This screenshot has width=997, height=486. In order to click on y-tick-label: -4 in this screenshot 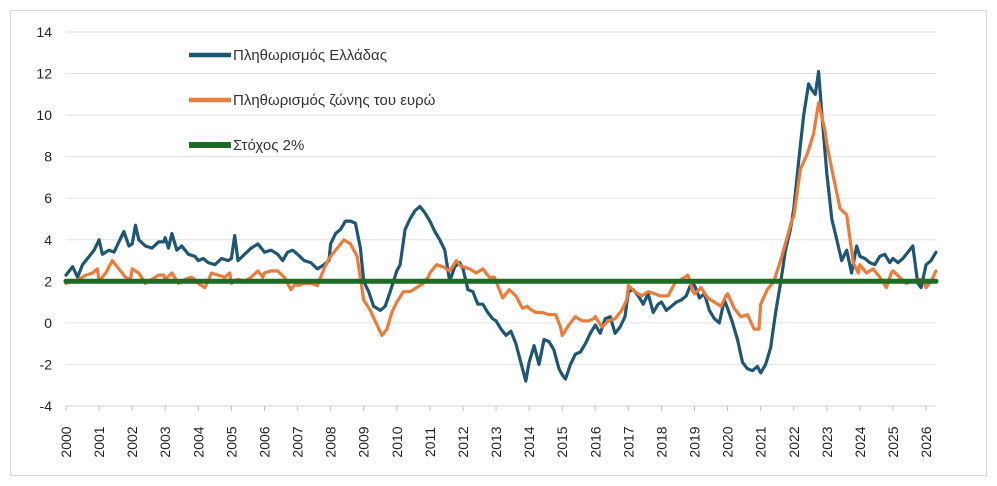, I will do `click(46, 406)`.